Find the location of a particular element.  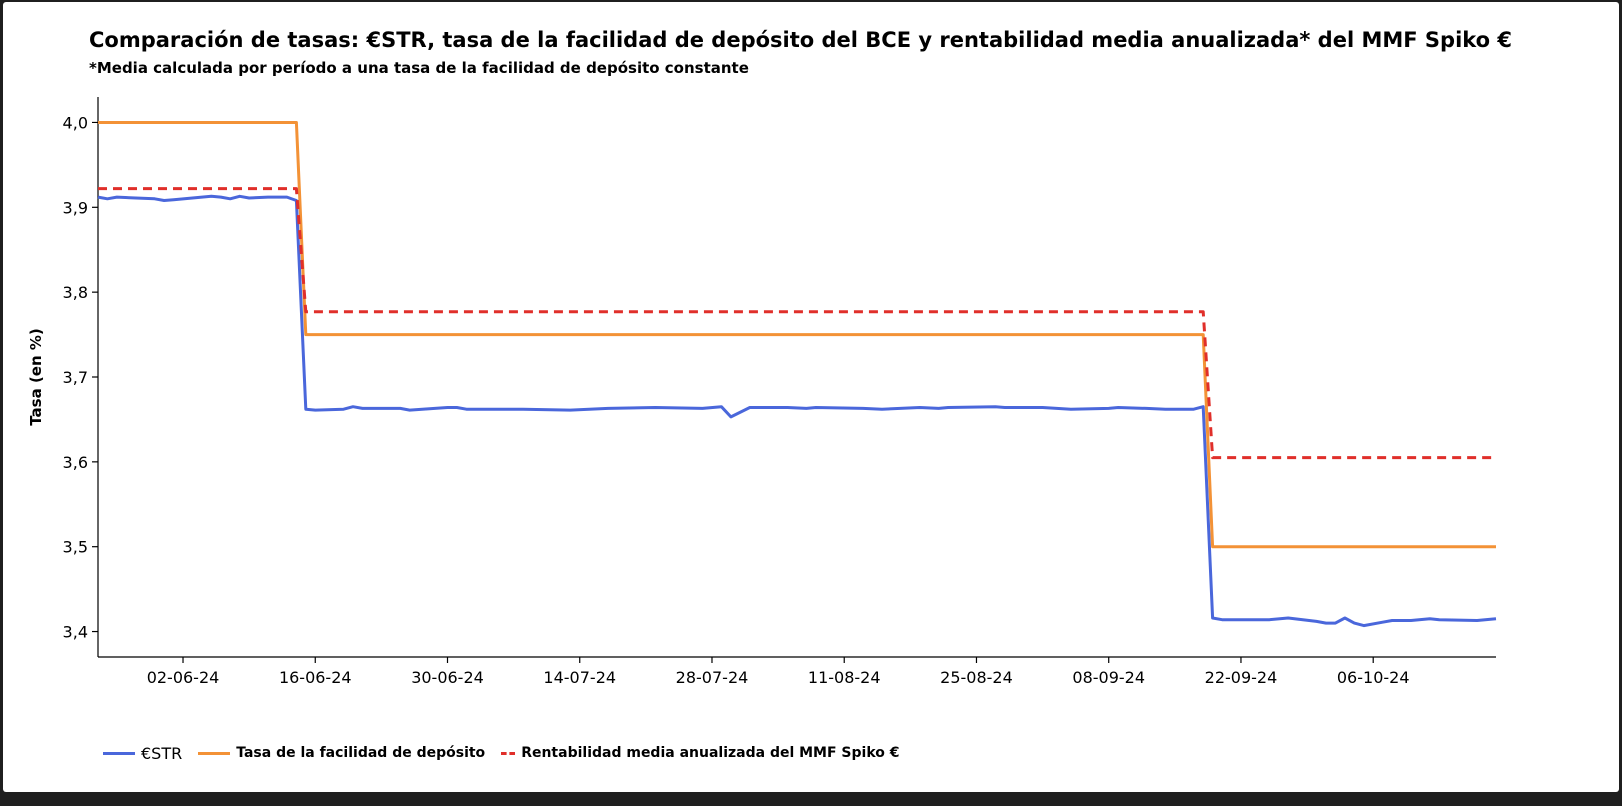

y-tick-label: 3,4 is located at coordinates (75, 632).